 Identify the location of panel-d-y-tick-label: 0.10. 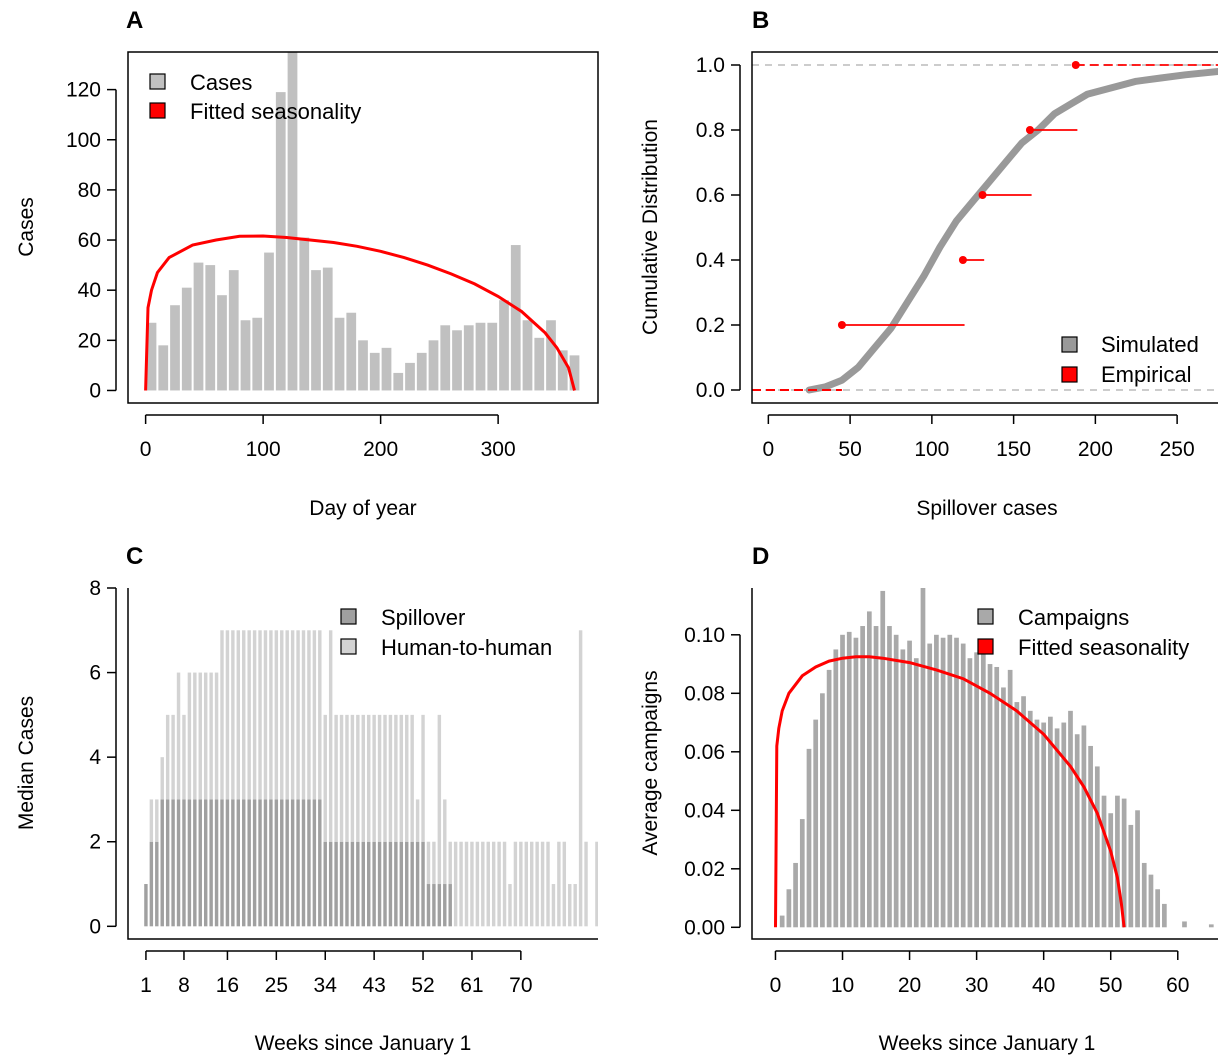
(704, 635).